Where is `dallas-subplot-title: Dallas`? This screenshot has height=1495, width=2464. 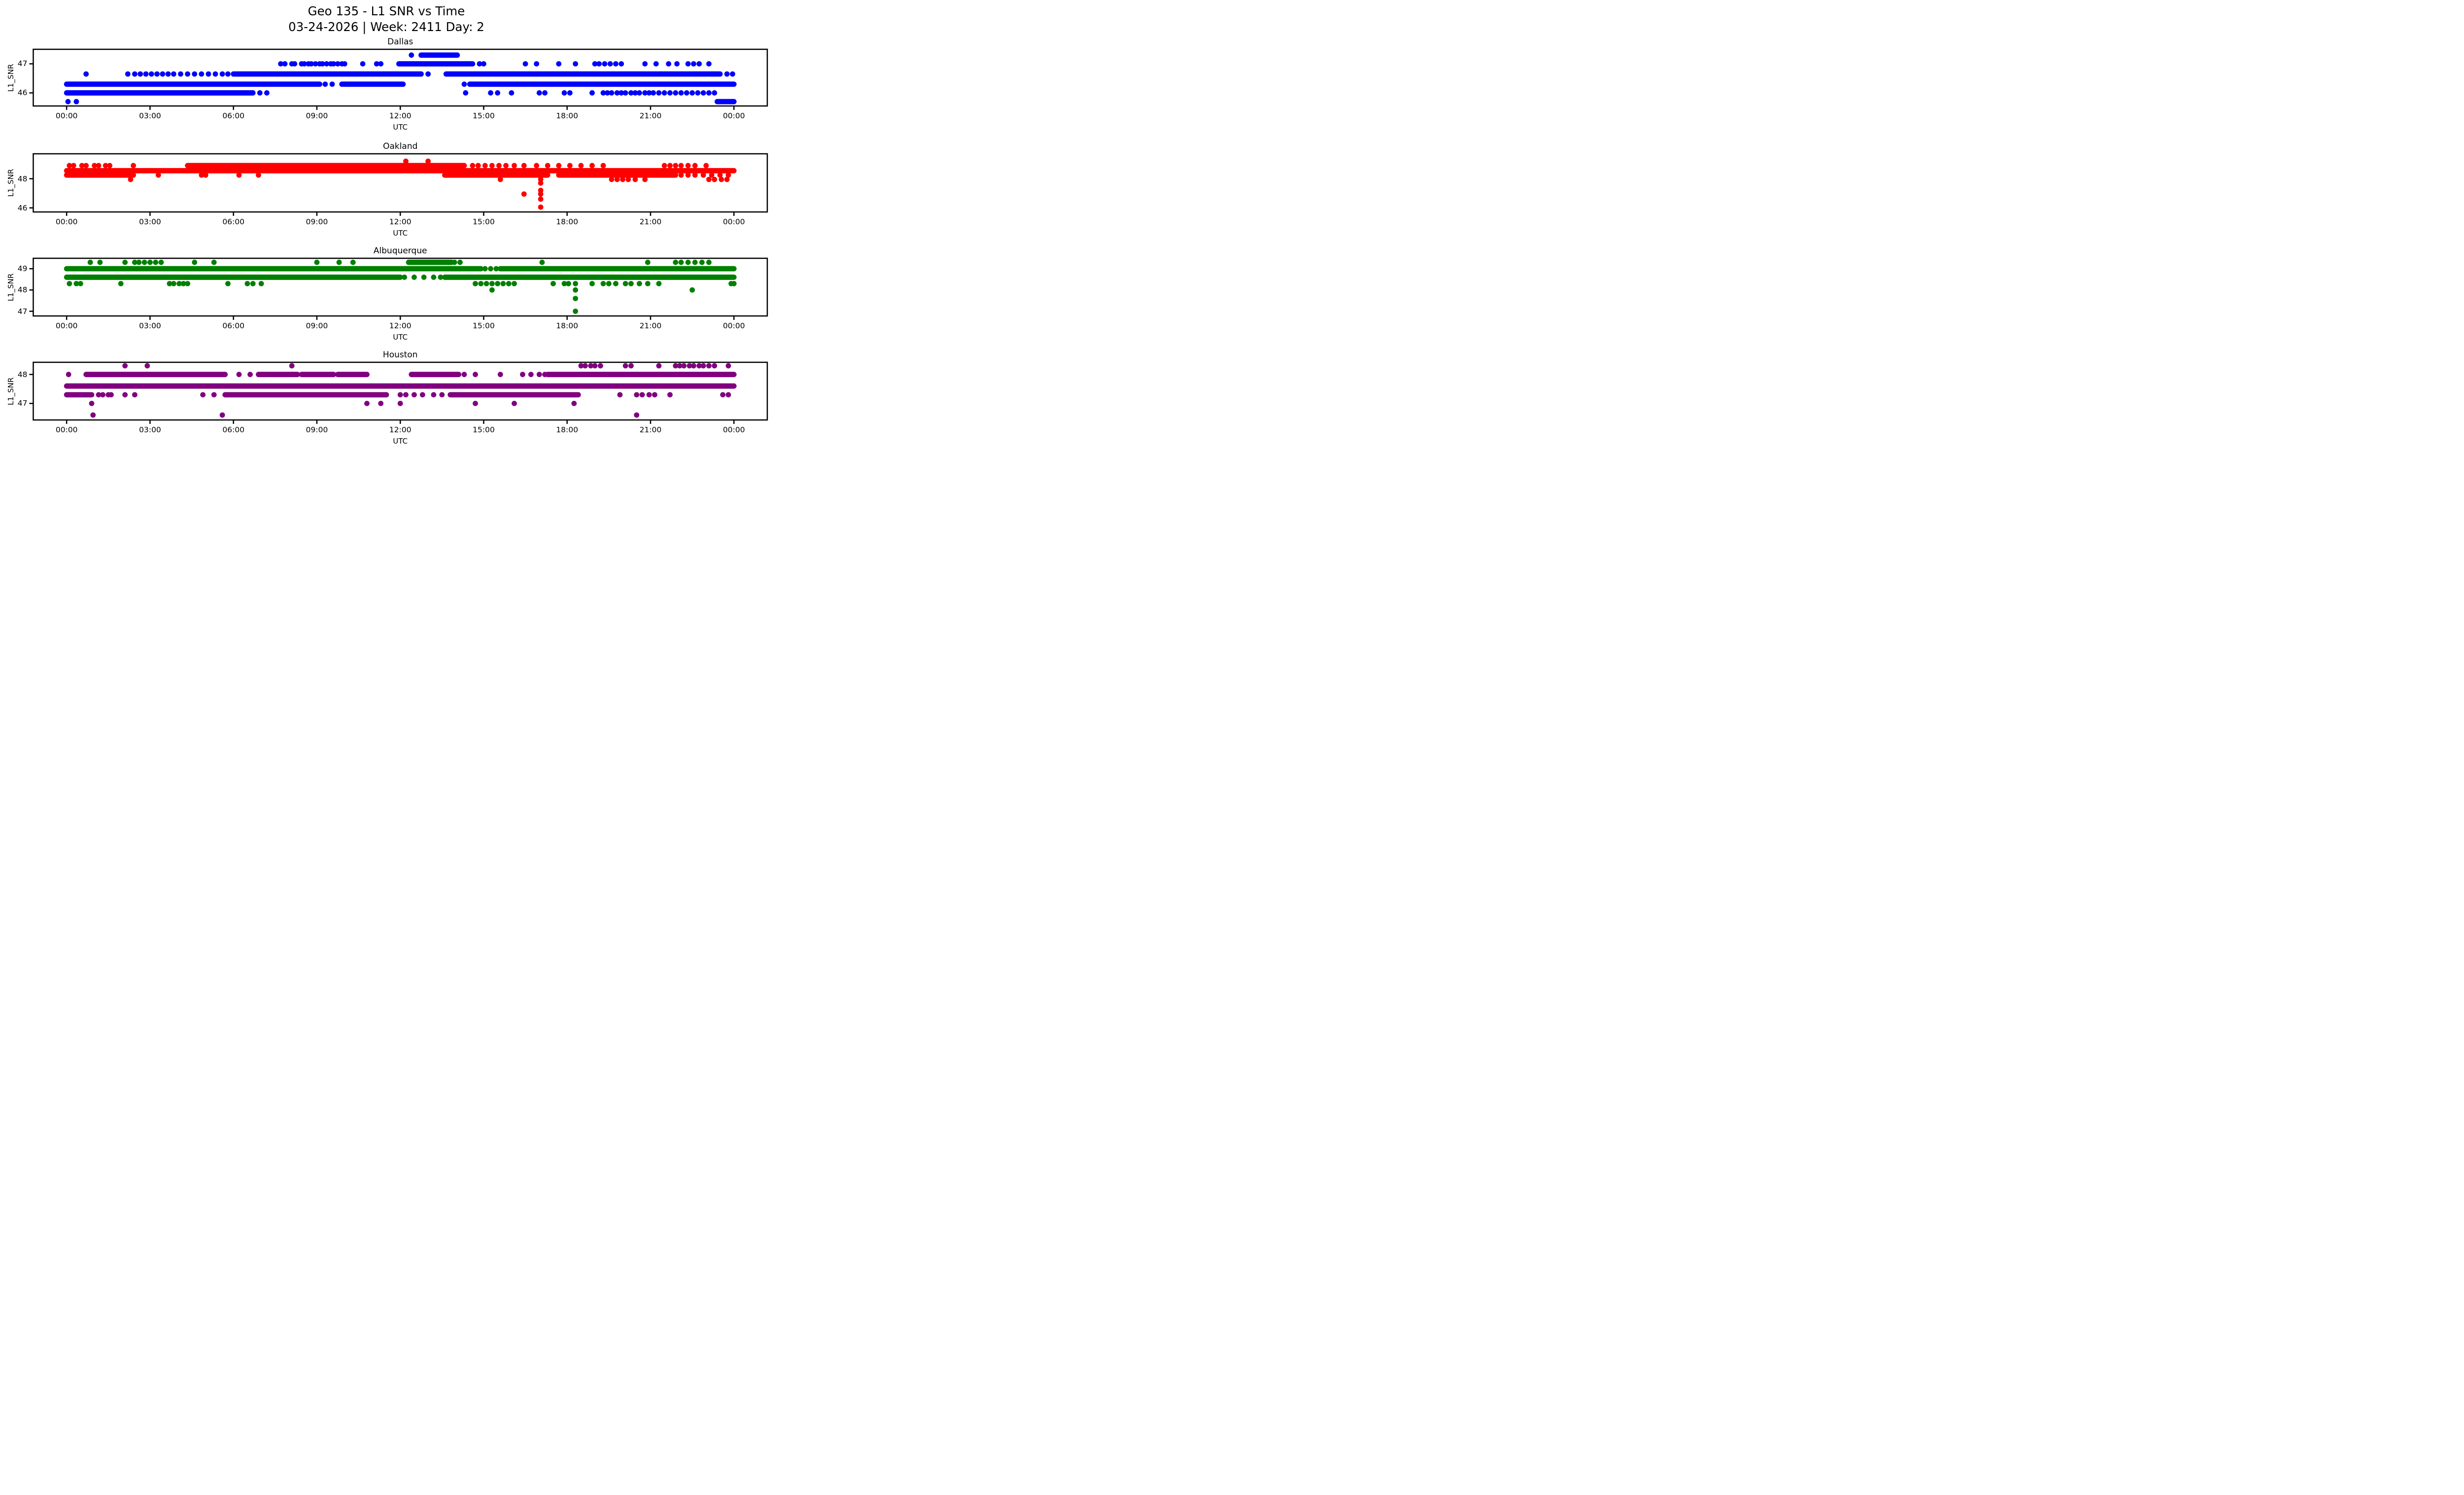 dallas-subplot-title: Dallas is located at coordinates (400, 42).